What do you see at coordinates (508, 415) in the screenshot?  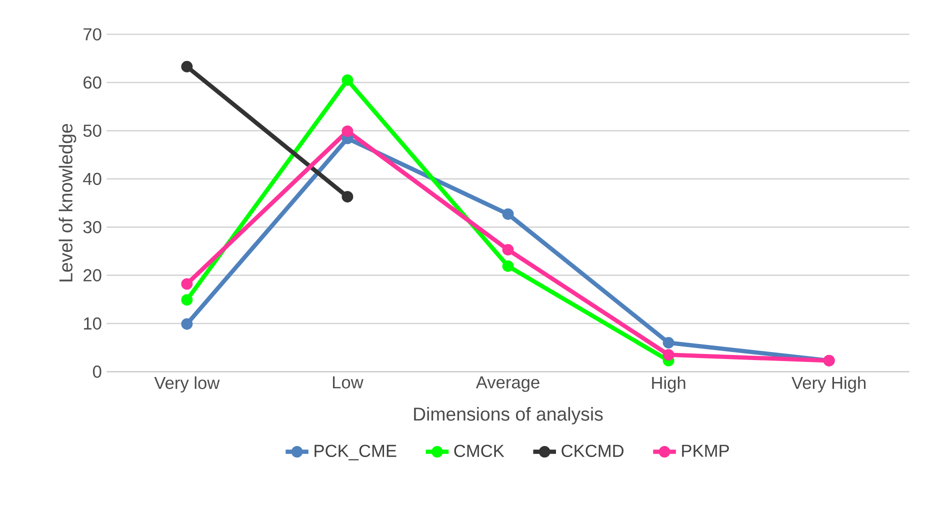 I see `x-axis-title: Dimensions of analysis` at bounding box center [508, 415].